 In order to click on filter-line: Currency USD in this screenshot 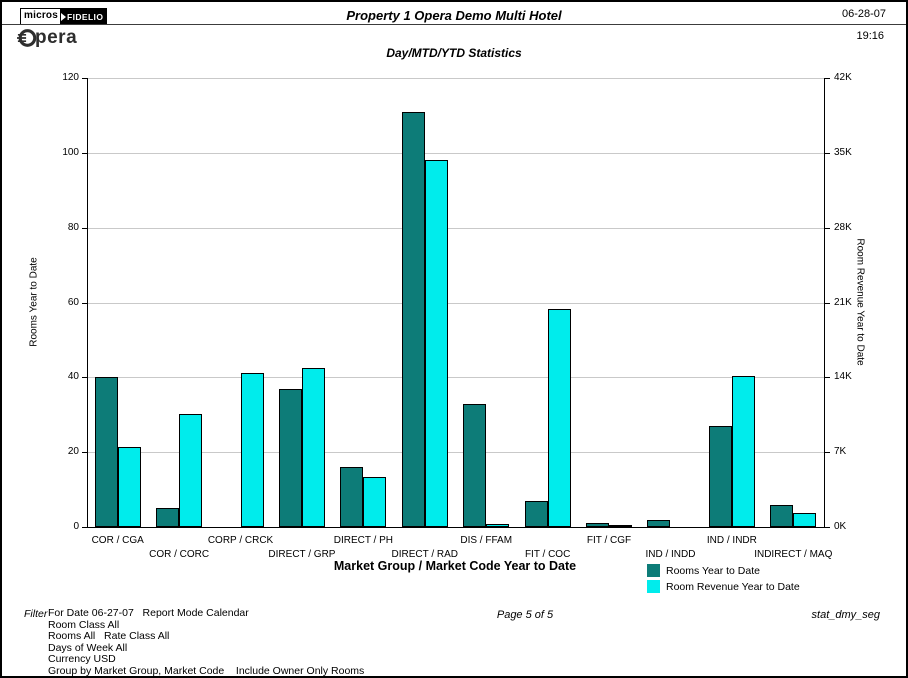, I will do `click(82, 659)`.